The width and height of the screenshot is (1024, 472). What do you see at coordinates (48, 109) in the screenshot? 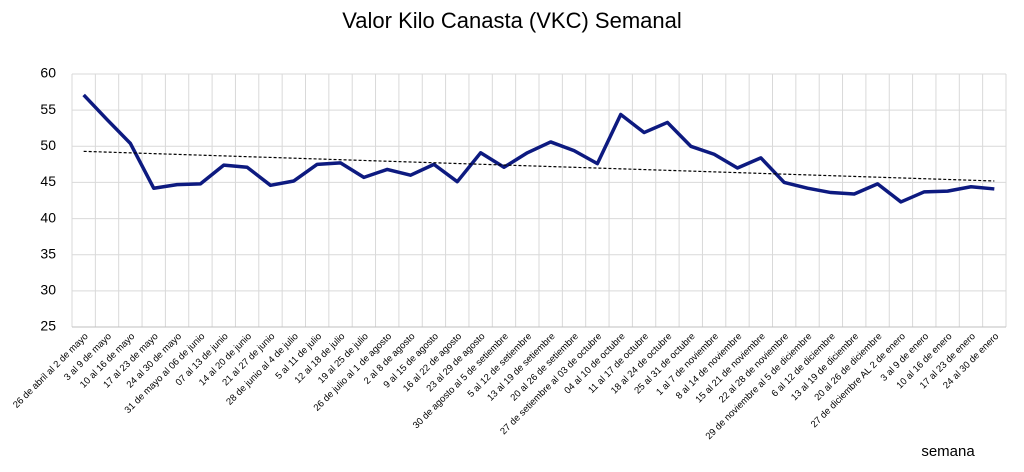
I see `y-tick-label: 55` at bounding box center [48, 109].